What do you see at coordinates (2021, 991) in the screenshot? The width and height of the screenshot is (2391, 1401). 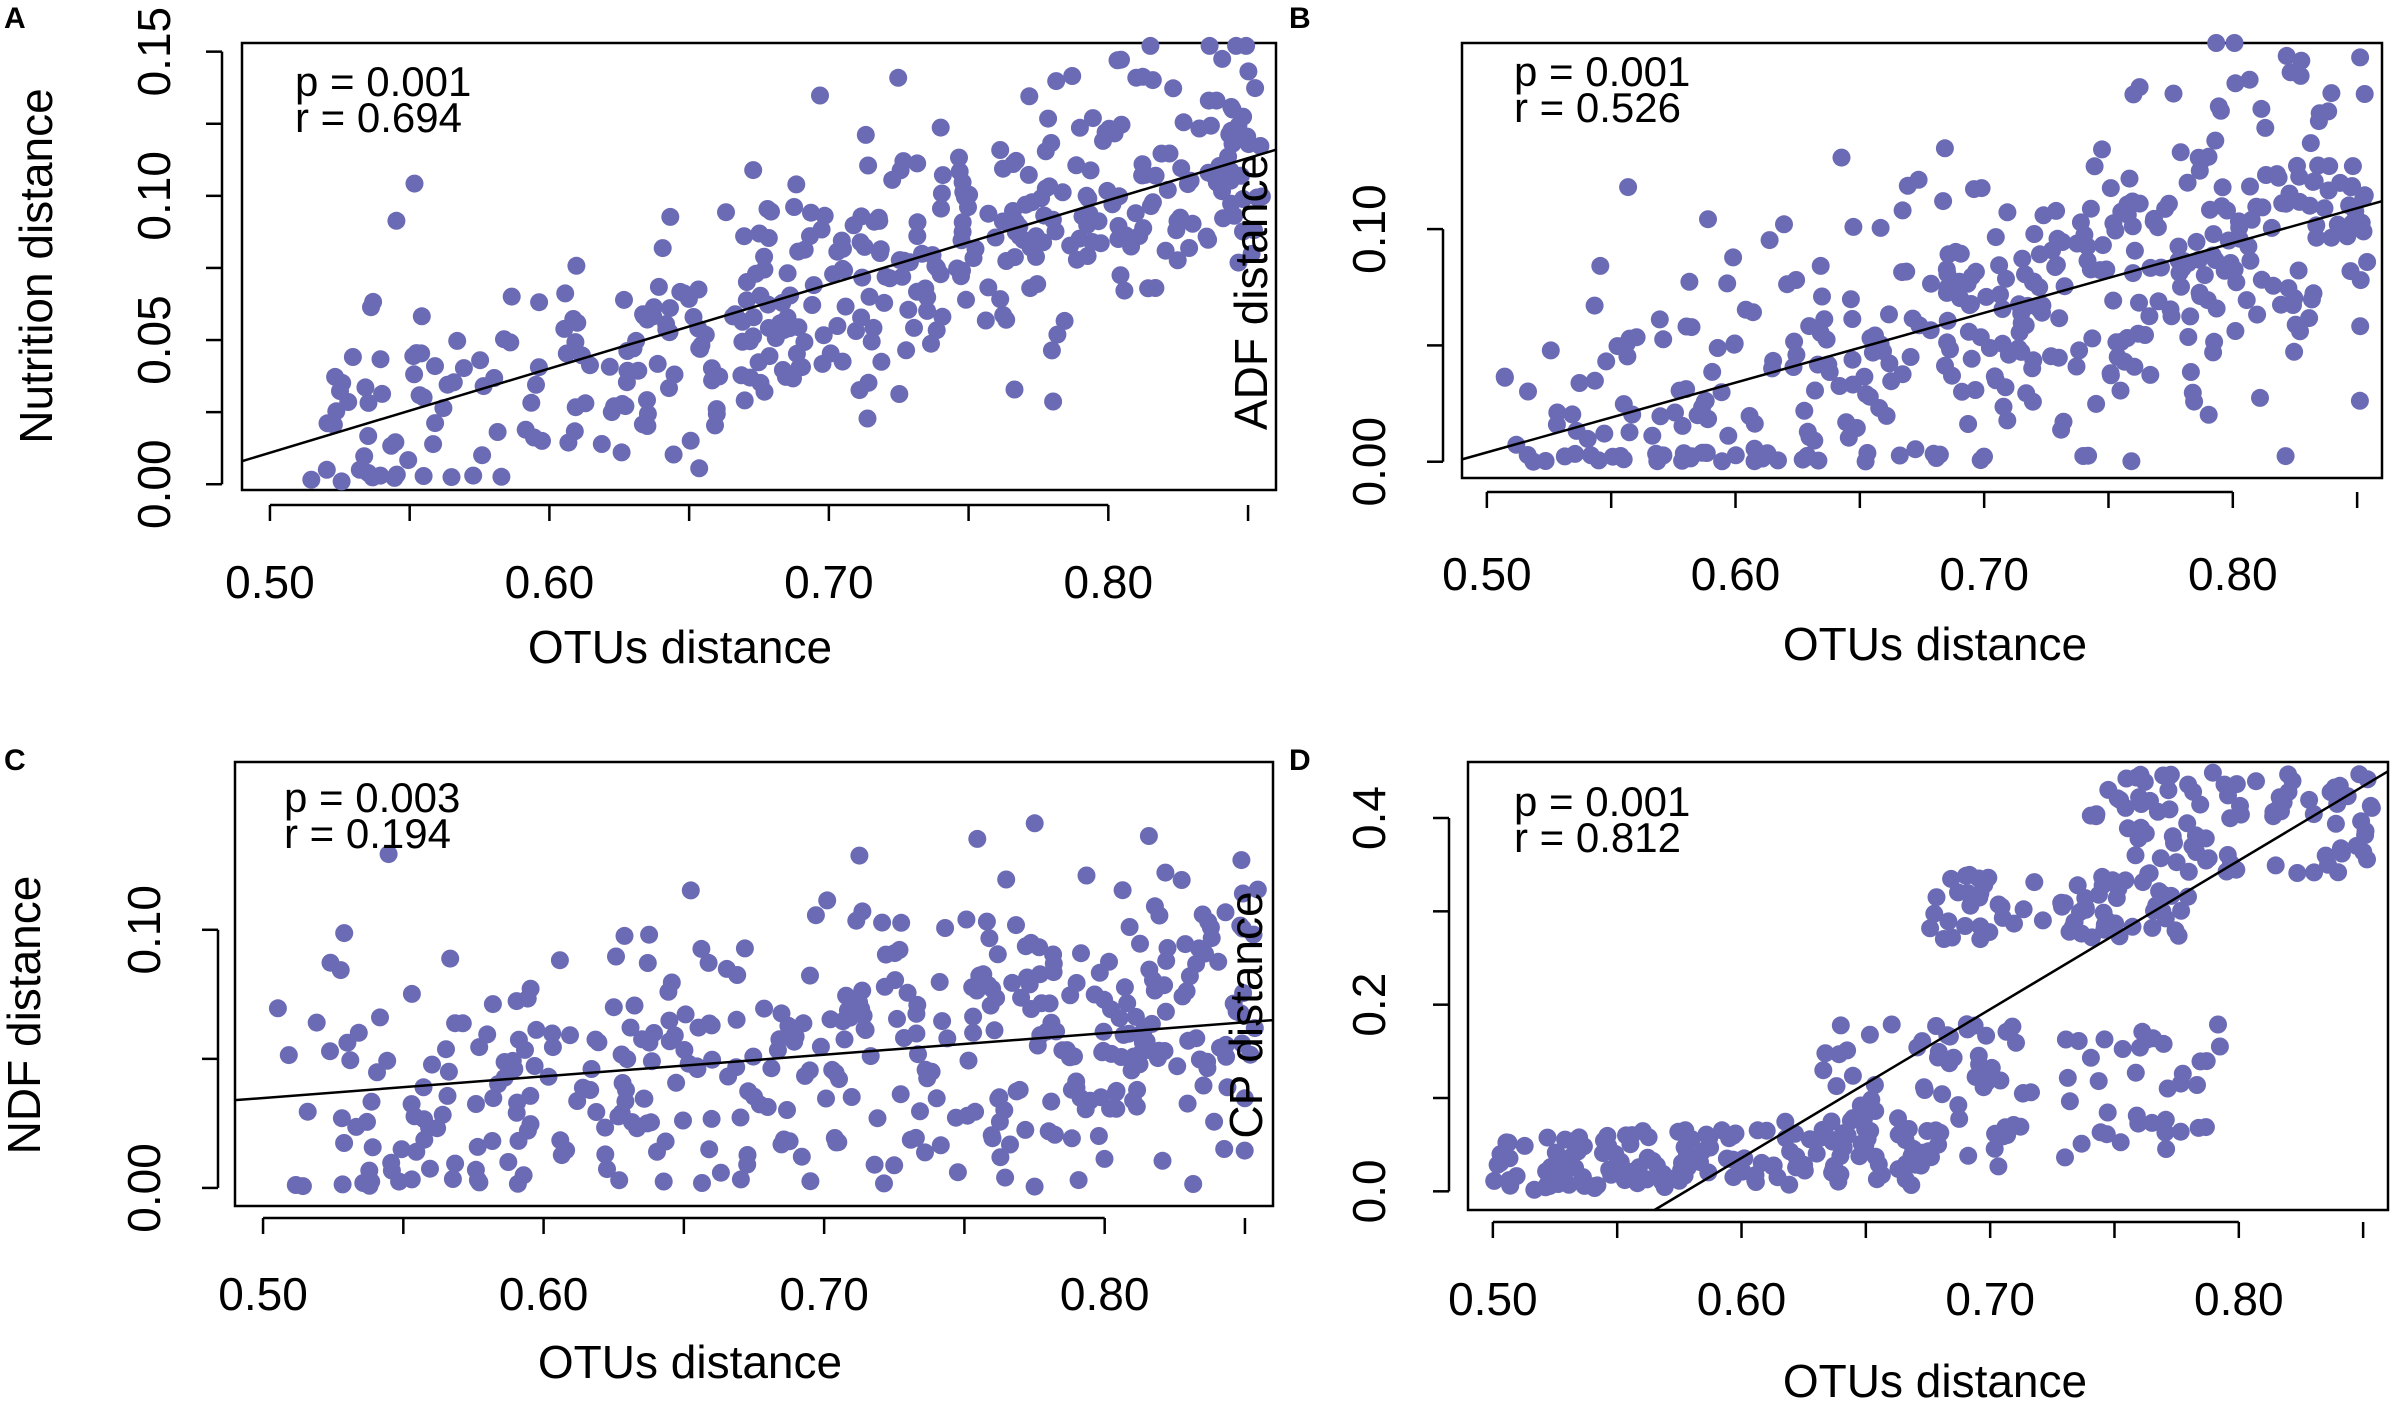 I see `regression-line-d` at bounding box center [2021, 991].